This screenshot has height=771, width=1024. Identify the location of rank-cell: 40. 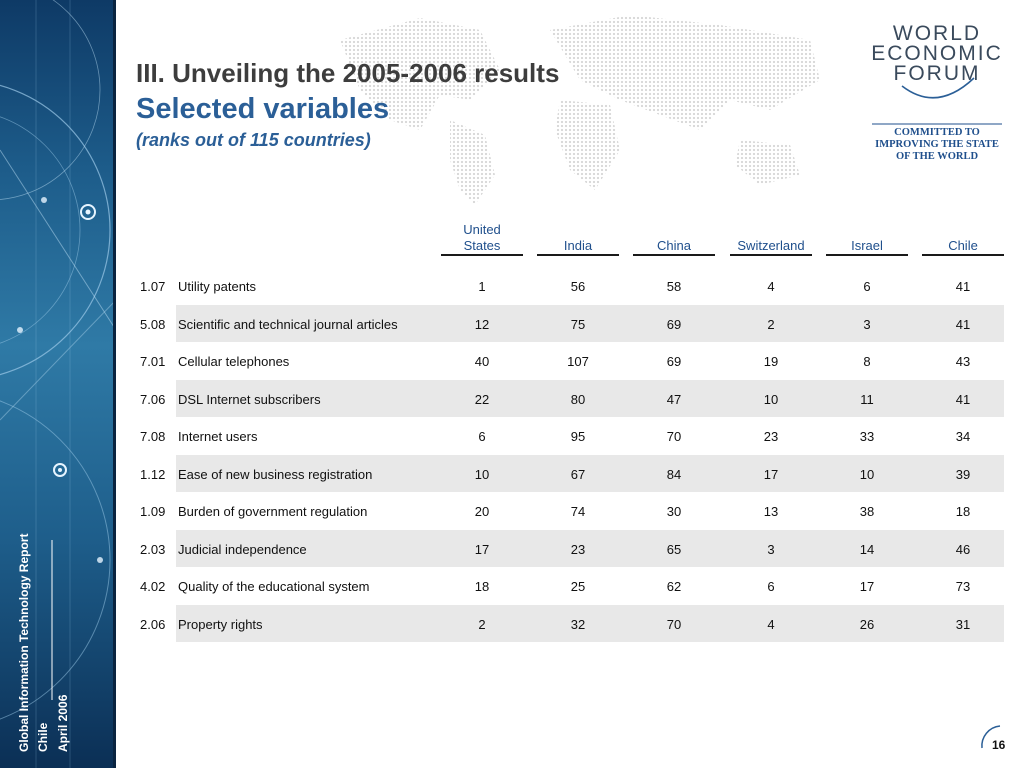
(482, 361).